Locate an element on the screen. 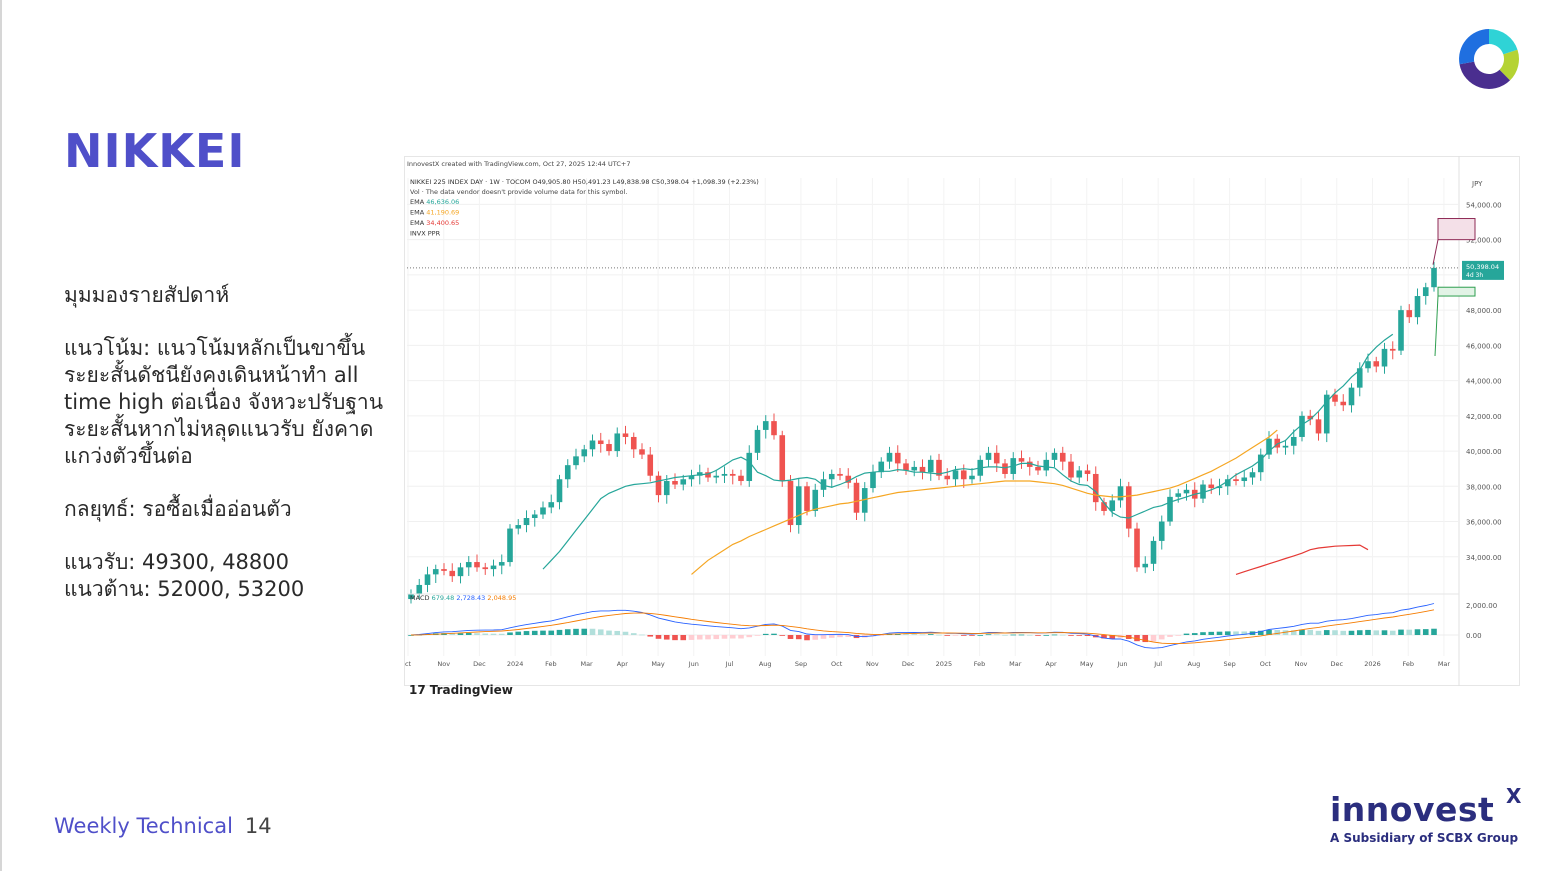  support-zone-leg is located at coordinates (1436, 326).